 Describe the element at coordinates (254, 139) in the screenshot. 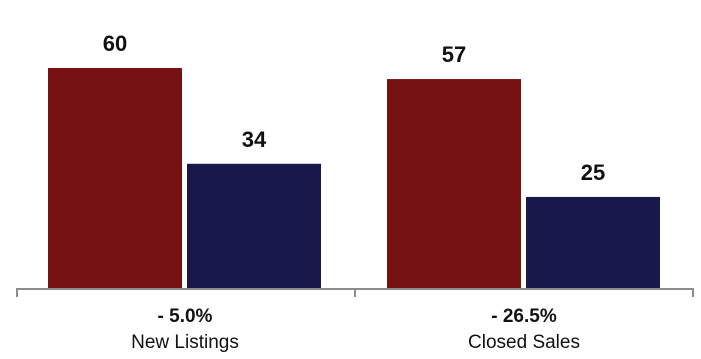

I see `data-label-1-2: 34` at that location.